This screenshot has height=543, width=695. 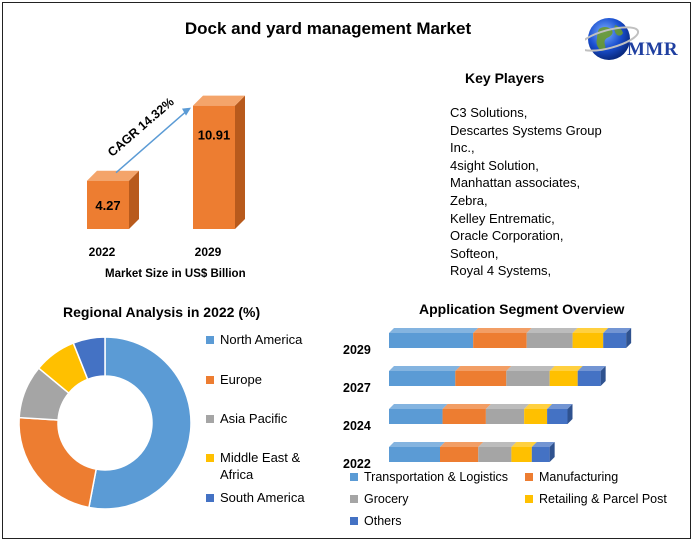 What do you see at coordinates (328, 28) in the screenshot?
I see `page-title: Dock and yard management Market` at bounding box center [328, 28].